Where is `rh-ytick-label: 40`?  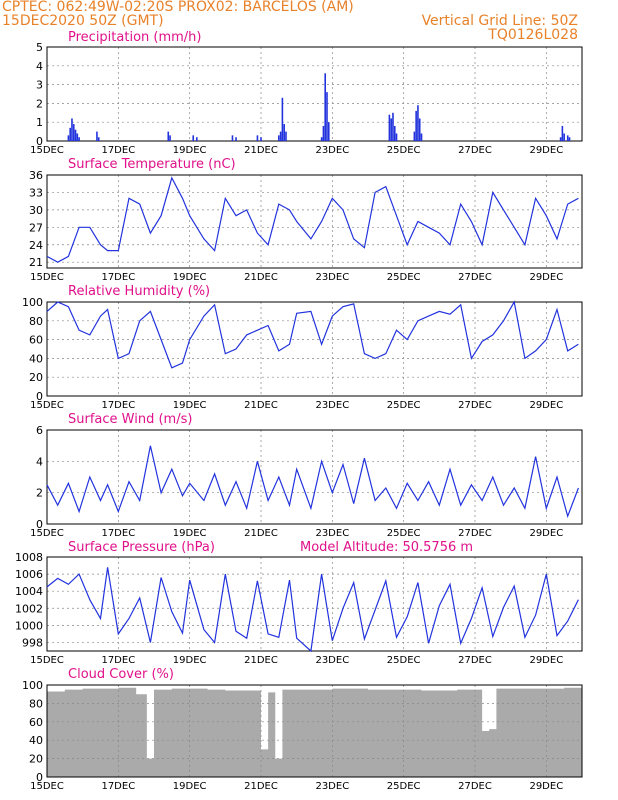
rh-ytick-label: 40 is located at coordinates (36, 358).